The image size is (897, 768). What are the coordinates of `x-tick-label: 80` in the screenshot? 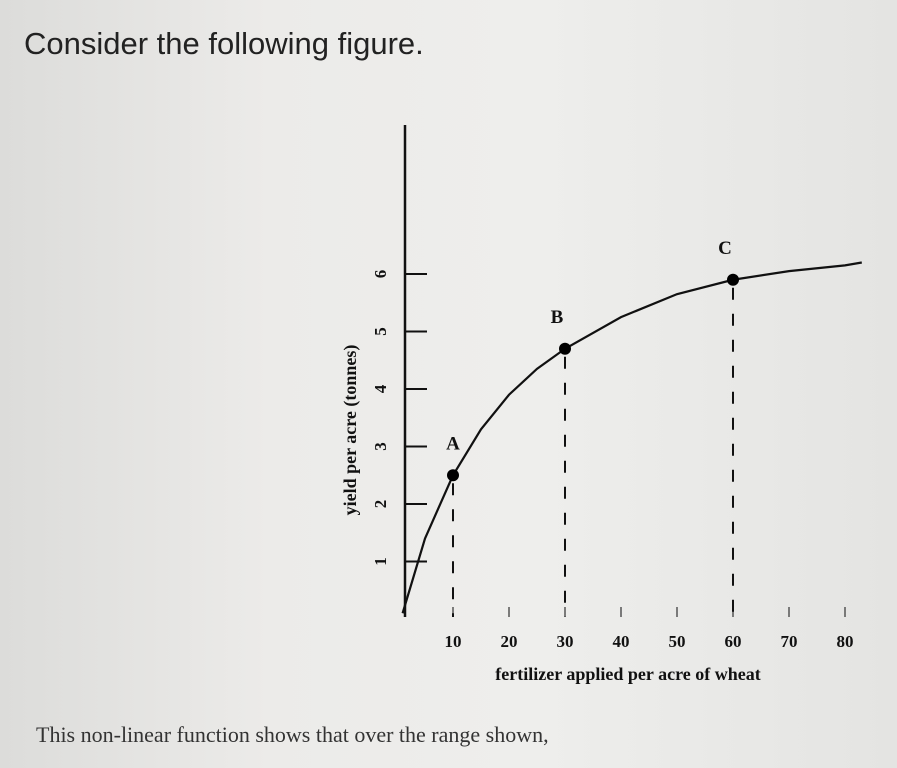 It's located at (845, 641).